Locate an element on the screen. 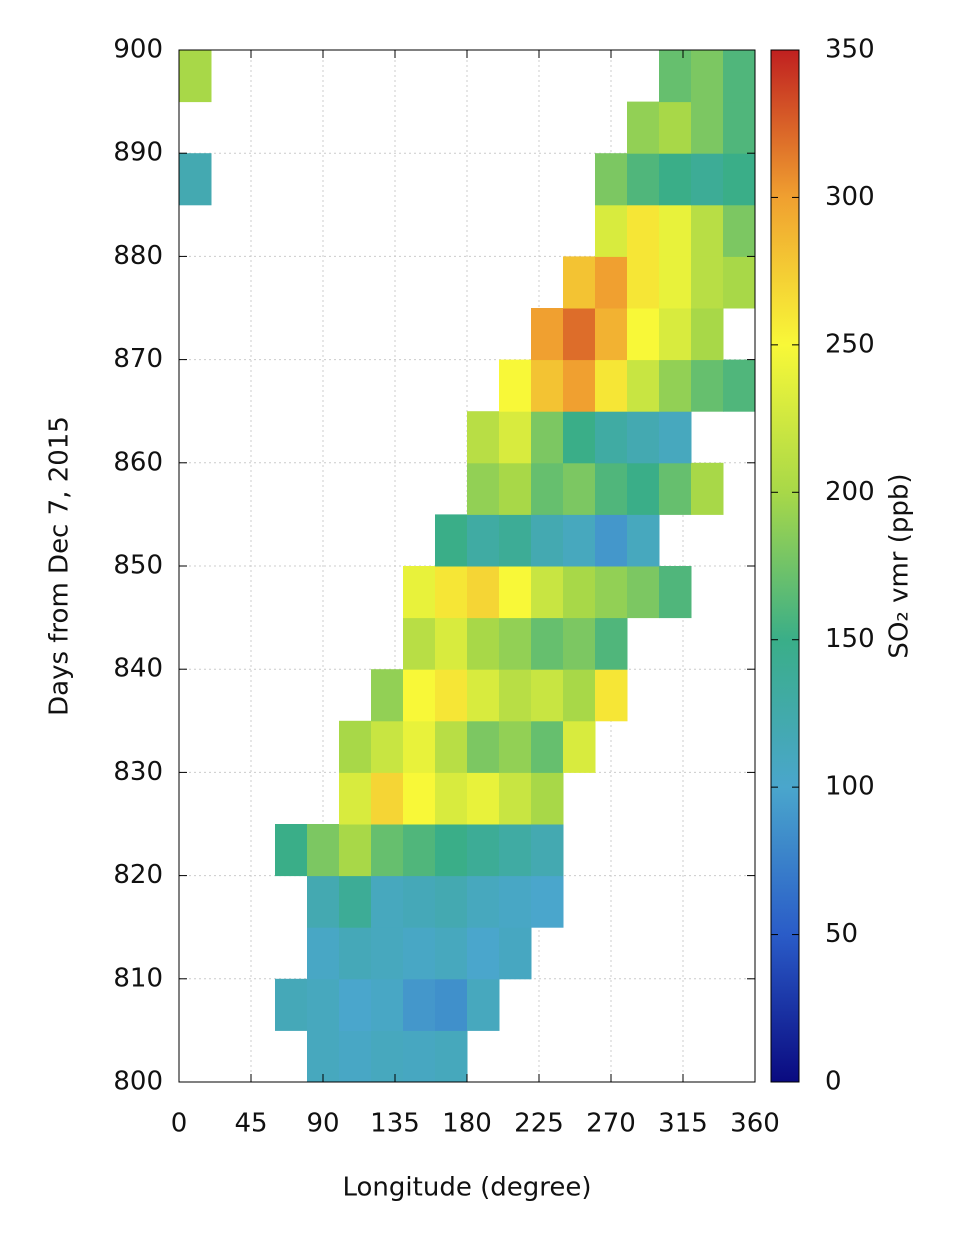 Image resolution: width=954 pixels, height=1236 pixels. x-tick-label: 225 is located at coordinates (539, 1124).